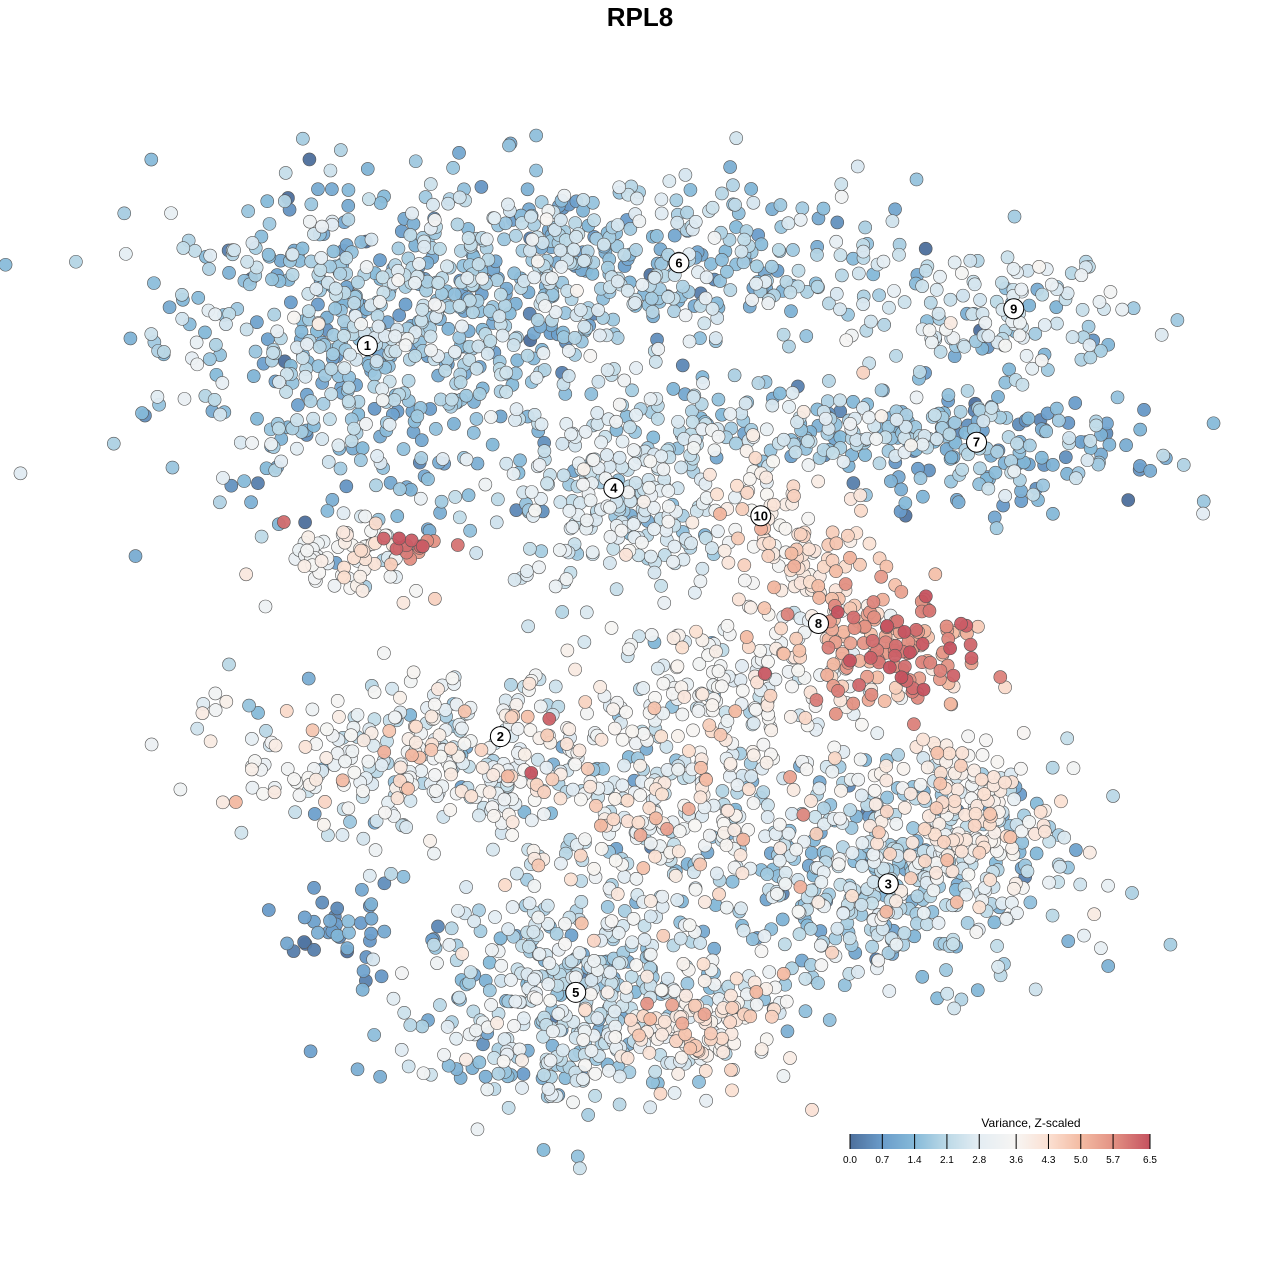 The image size is (1280, 1280). Describe the element at coordinates (761, 516) in the screenshot. I see `cluster-label-10: 10` at that location.